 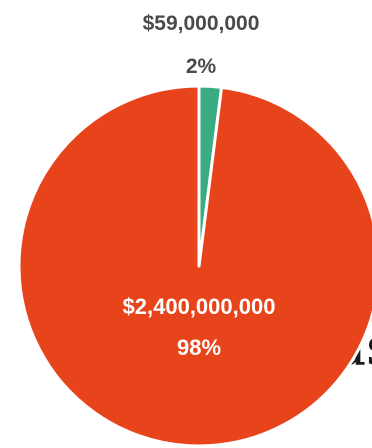 What do you see at coordinates (201, 66) in the screenshot?
I see `slice-small-percent-label: 2%` at bounding box center [201, 66].